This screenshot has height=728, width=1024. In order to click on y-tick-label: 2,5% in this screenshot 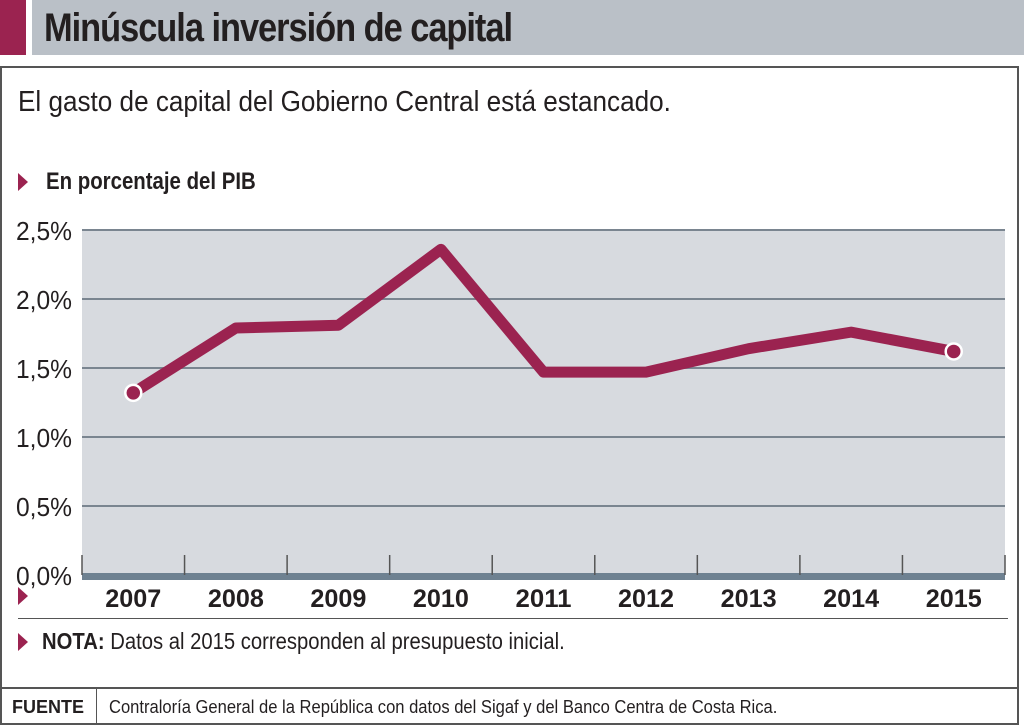, I will do `click(44, 231)`.